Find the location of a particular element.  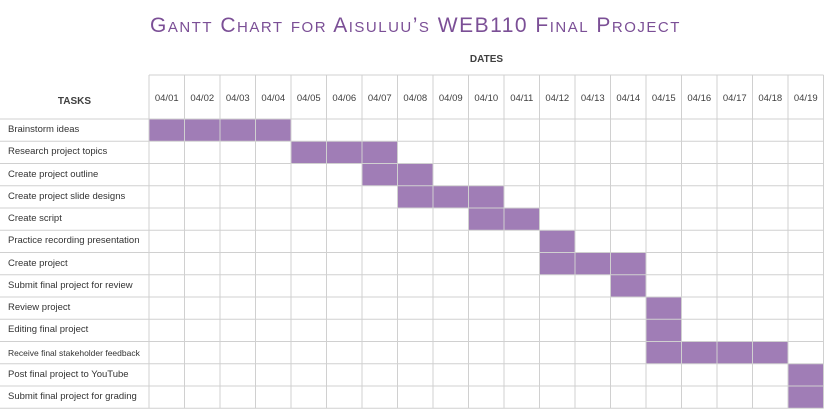

date-label: 04/02 is located at coordinates (202, 98).